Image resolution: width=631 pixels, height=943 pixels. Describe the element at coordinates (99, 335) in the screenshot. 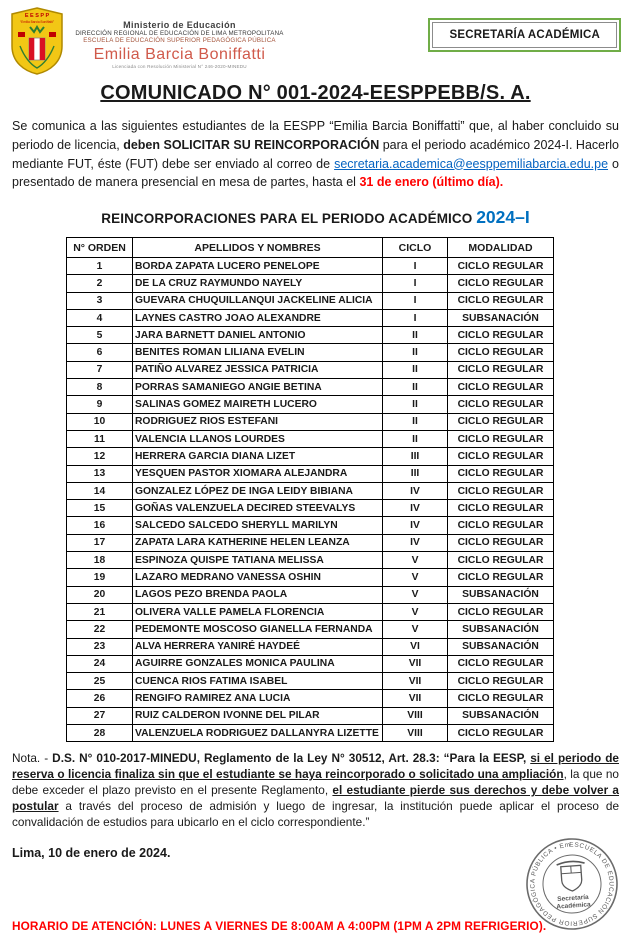

I see `order-cell: 5` at that location.